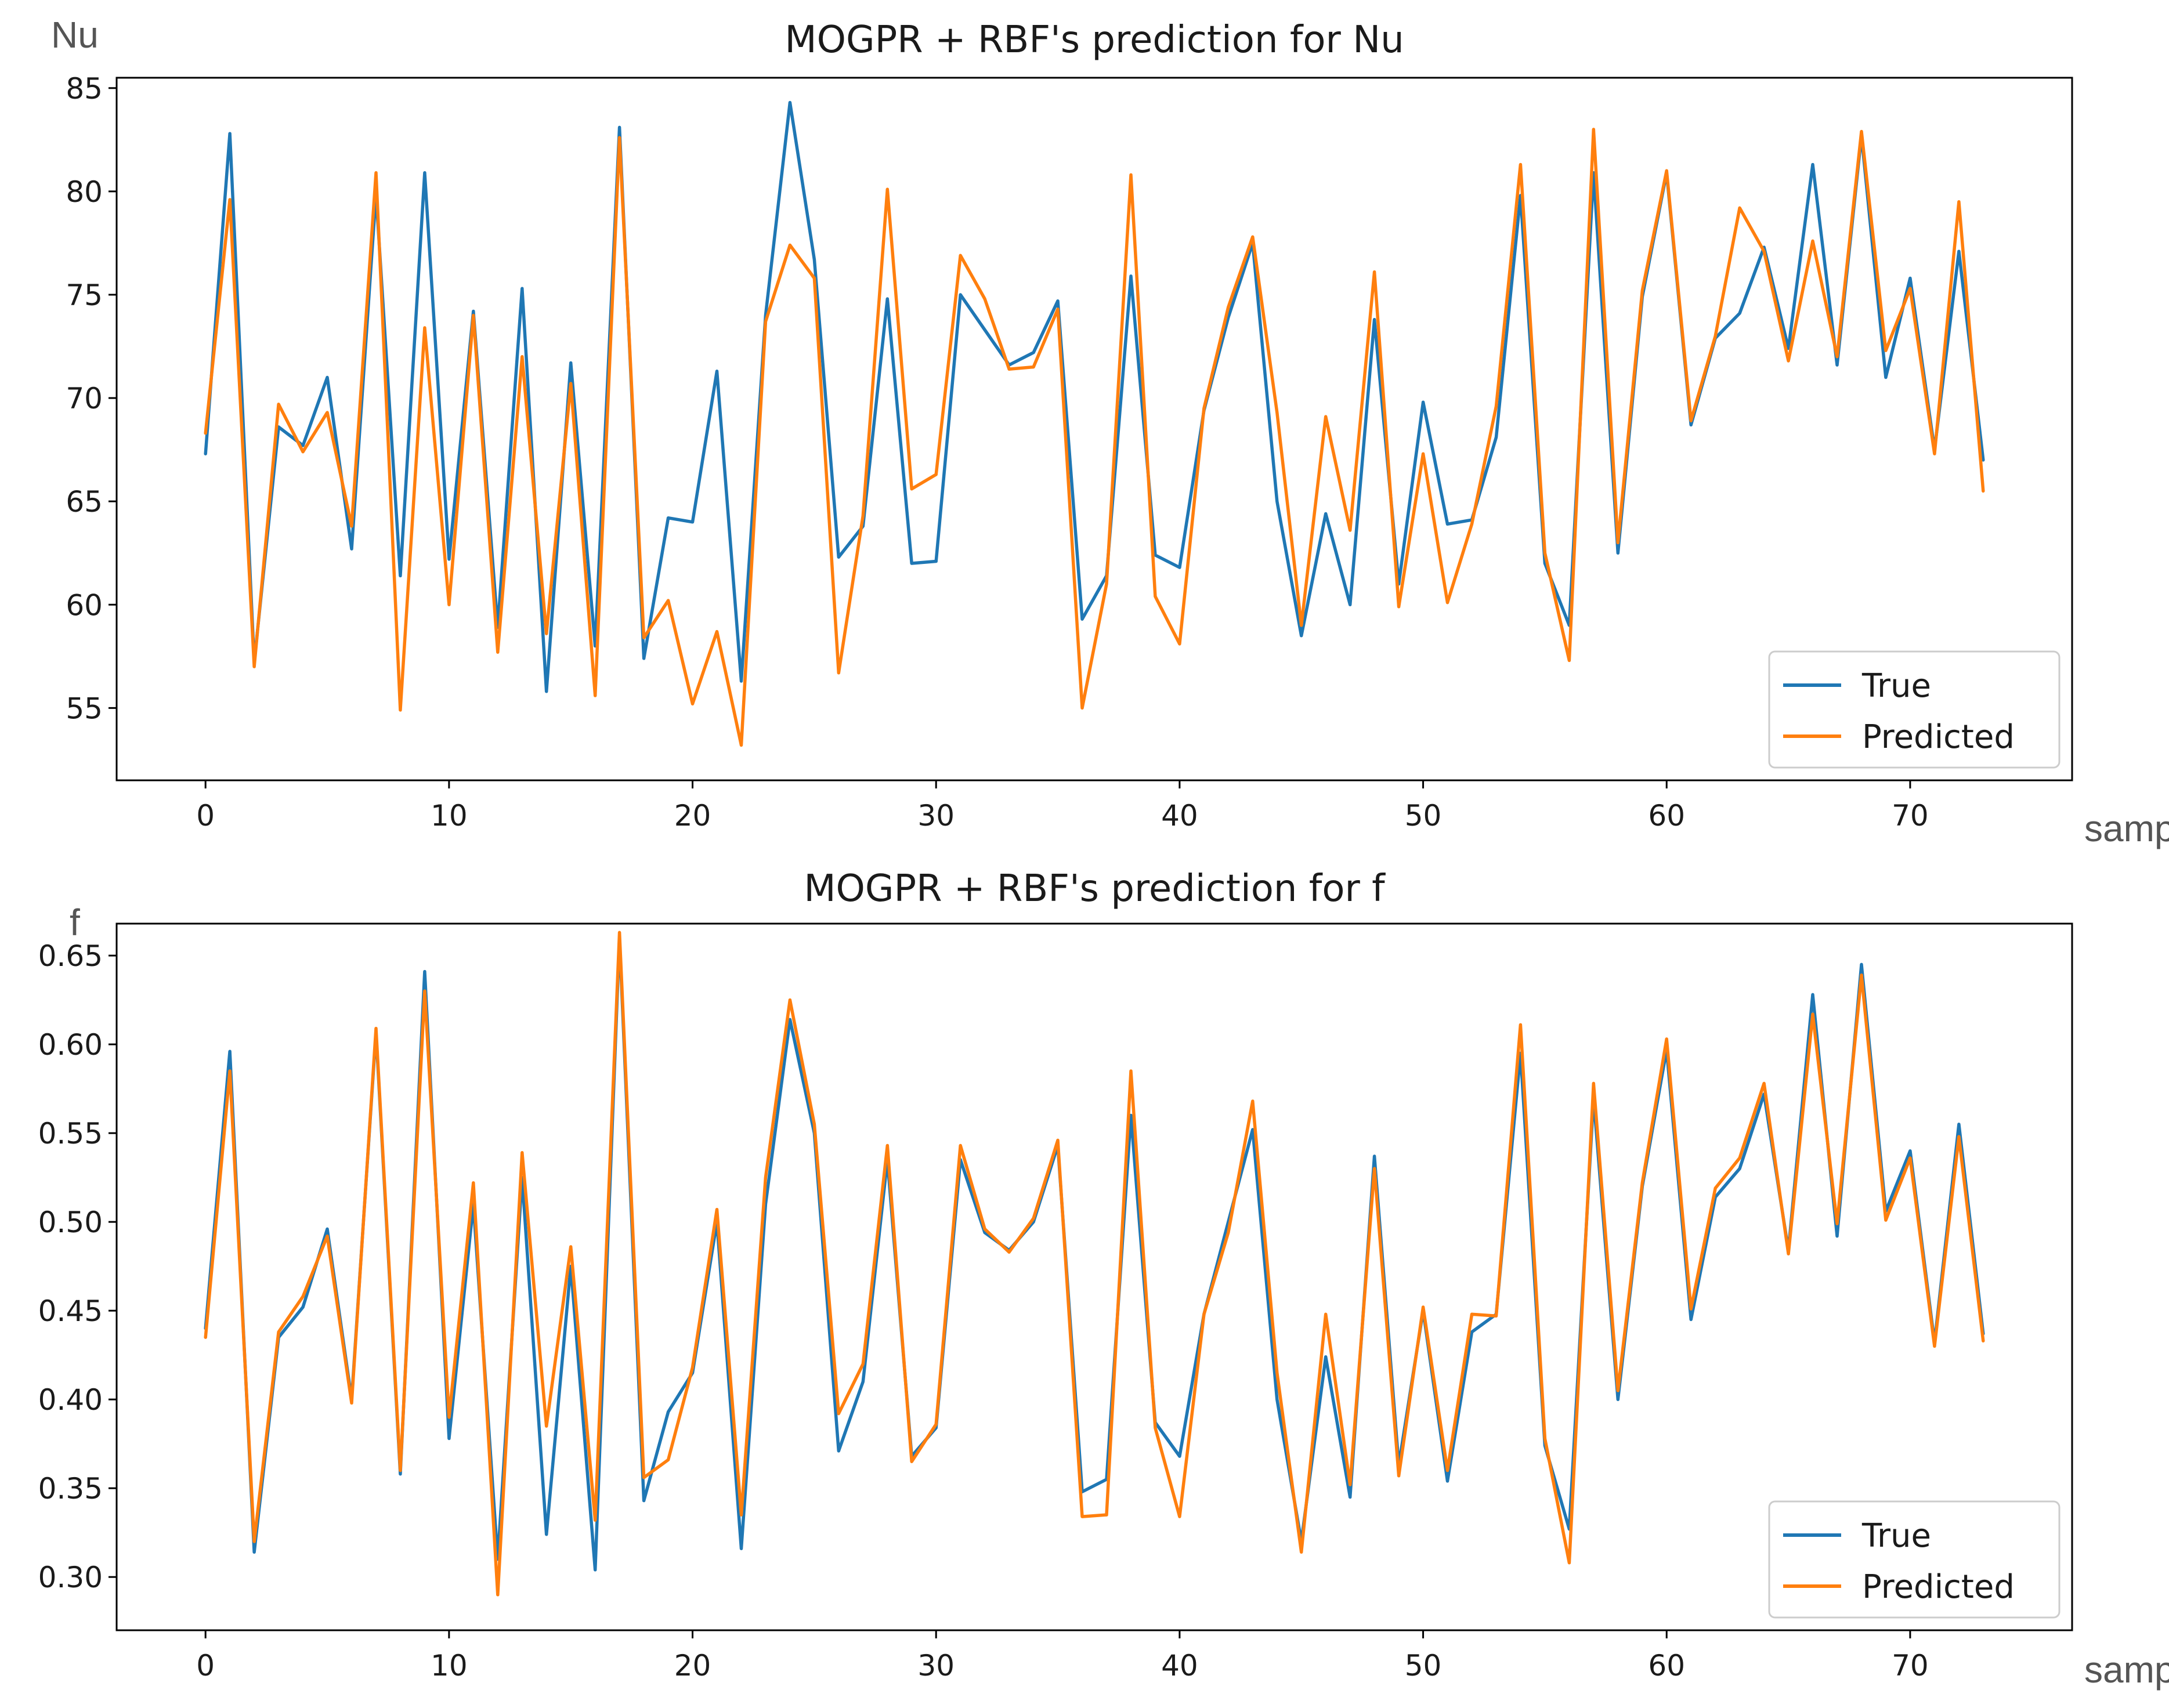 Image resolution: width=2169 pixels, height=1708 pixels. I want to click on y-axis-label: Nu, so click(75, 35).